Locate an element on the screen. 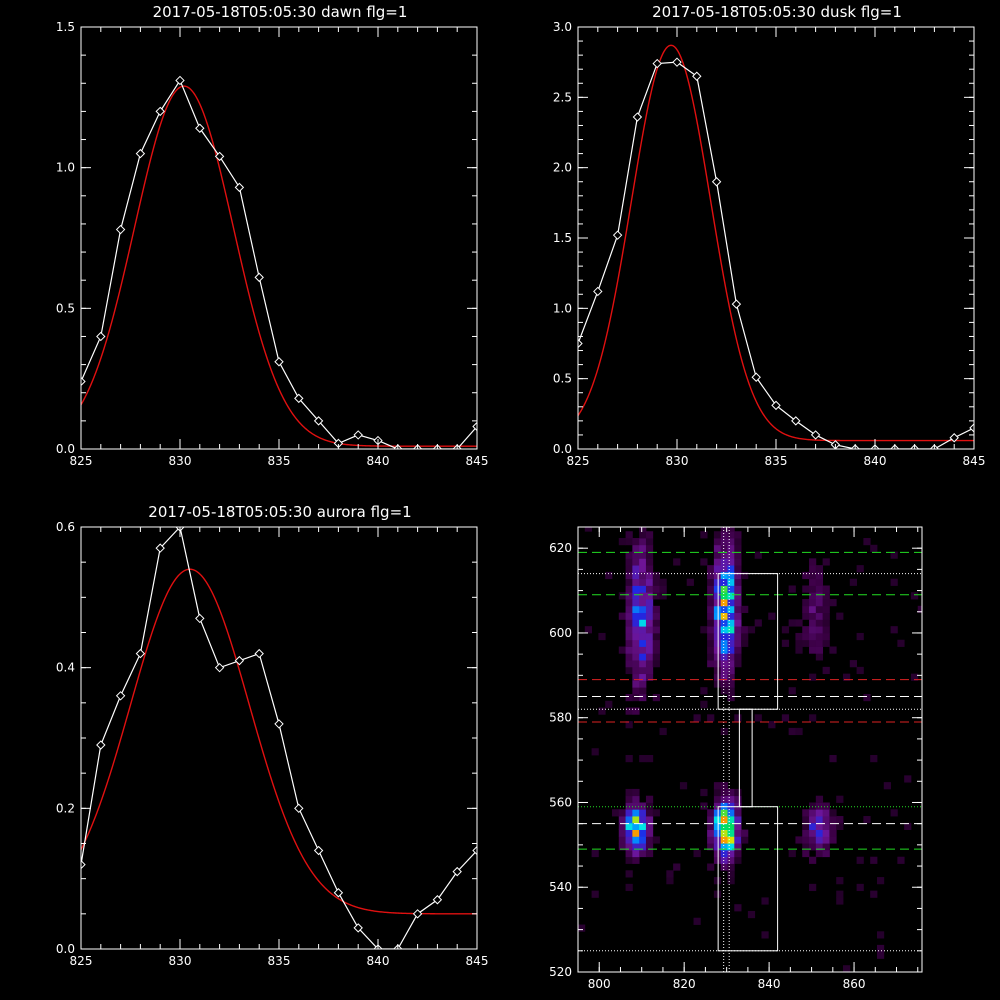 This screenshot has height=1000, width=1000. dawn-xtick-label: 840 is located at coordinates (378, 461).